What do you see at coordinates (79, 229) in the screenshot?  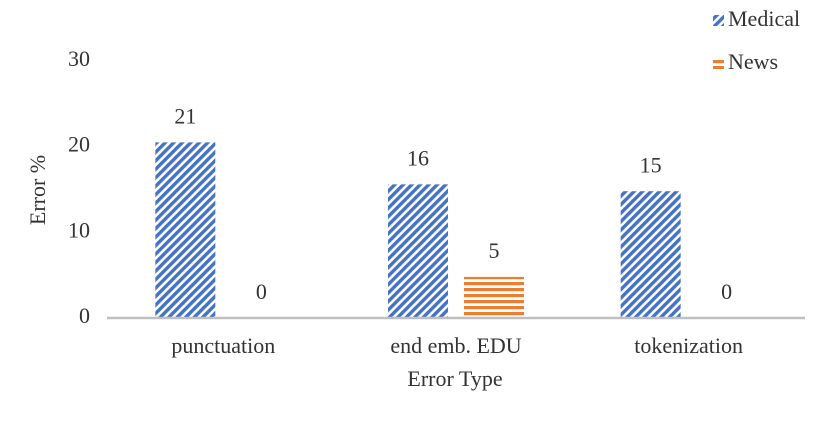 I see `y-tick-label: 10` at bounding box center [79, 229].